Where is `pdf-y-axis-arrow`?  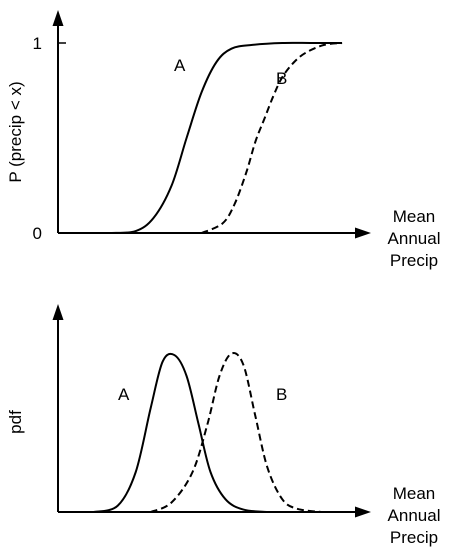 pdf-y-axis-arrow is located at coordinates (58, 312).